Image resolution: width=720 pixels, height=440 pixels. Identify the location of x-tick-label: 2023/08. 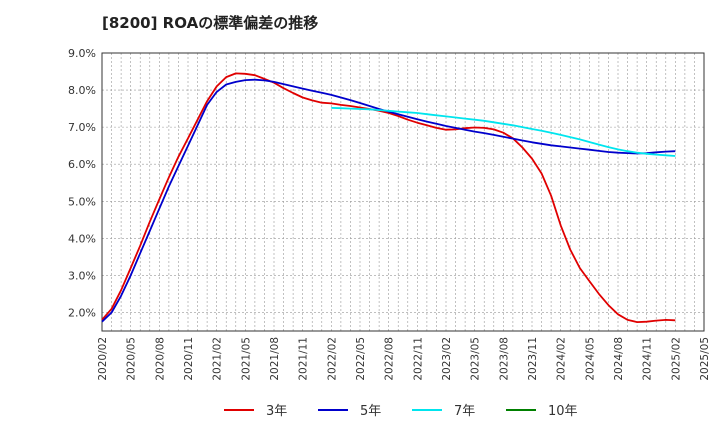
(504, 359).